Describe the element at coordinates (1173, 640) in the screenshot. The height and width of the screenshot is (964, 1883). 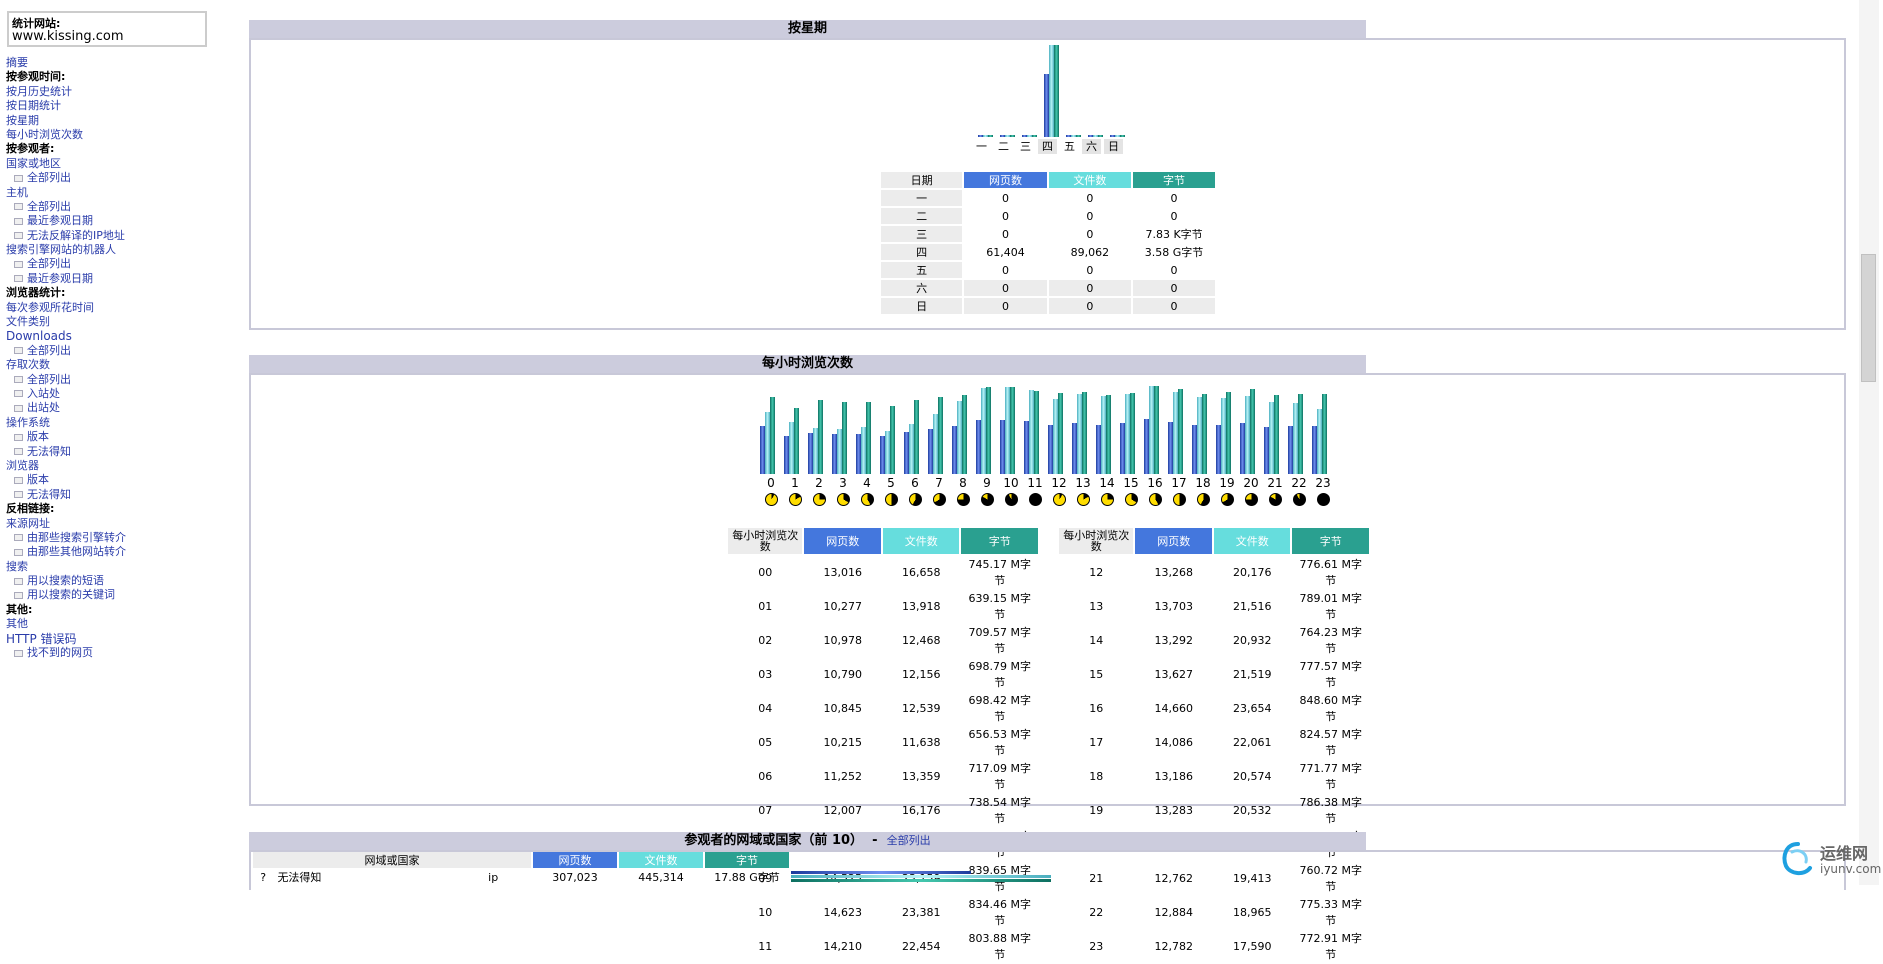
I see `hourly-cell-pages: 13,292` at that location.